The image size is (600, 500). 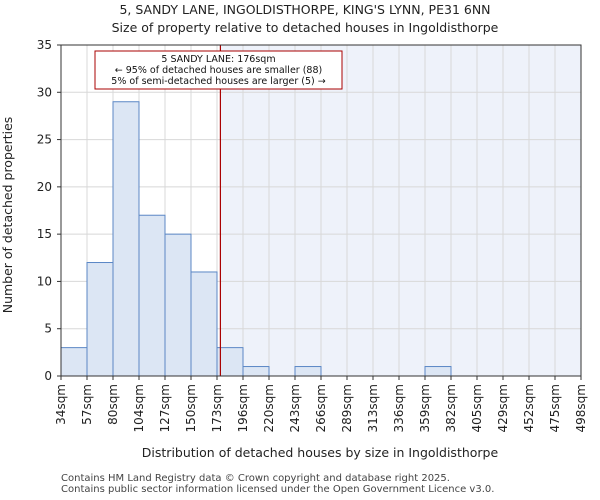 I want to click on bar-104sqm, so click(x=152, y=295).